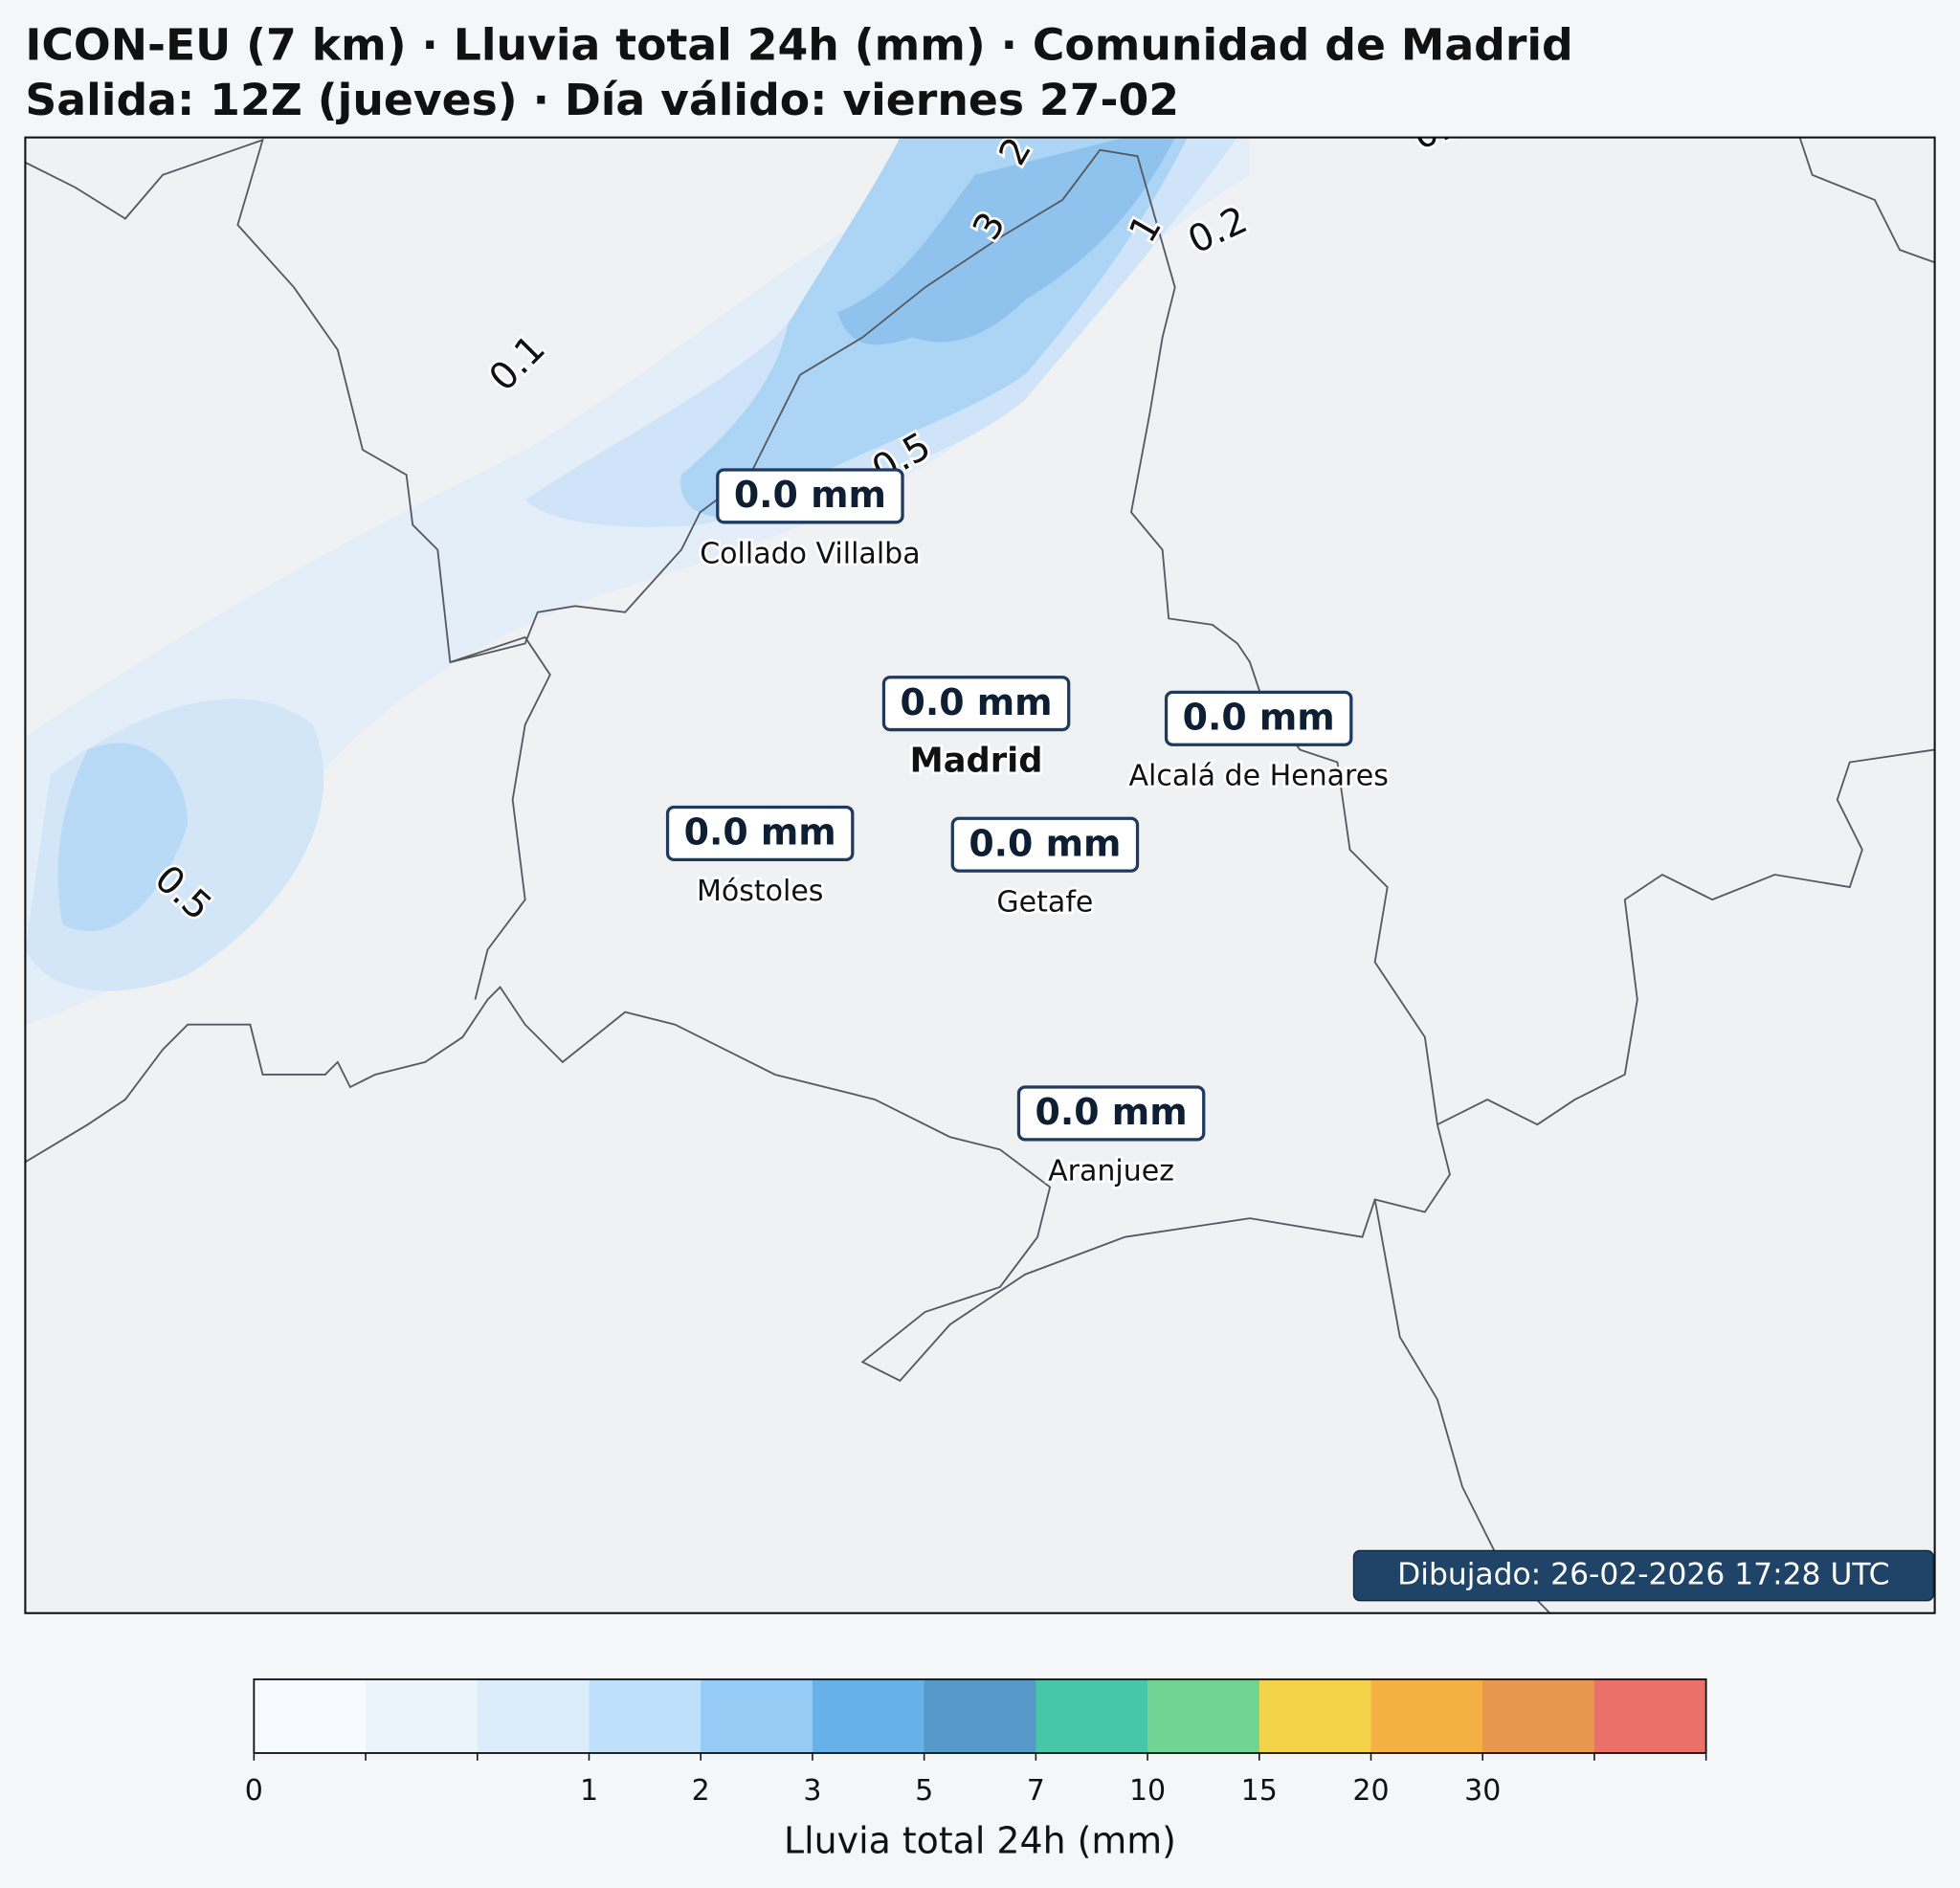 This screenshot has height=1888, width=1960. What do you see at coordinates (924, 1791) in the screenshot?
I see `colorbar-tick-label: 5` at bounding box center [924, 1791].